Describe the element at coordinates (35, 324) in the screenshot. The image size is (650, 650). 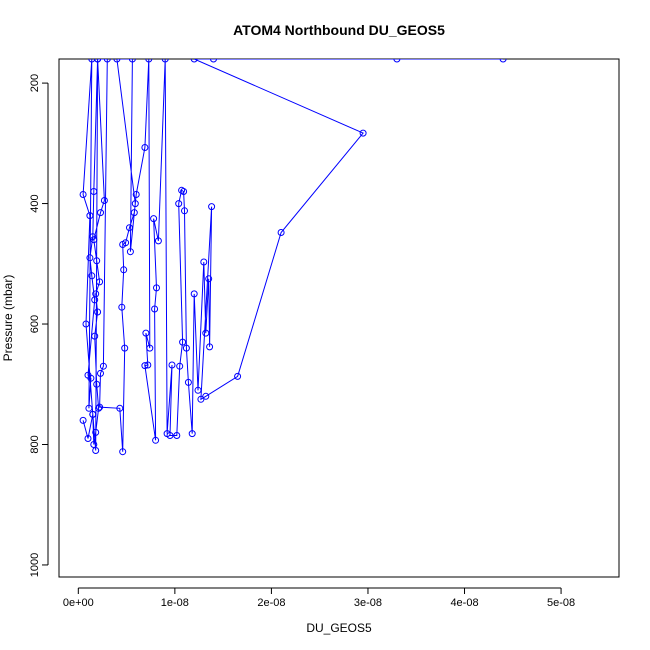
I see `y-tick-label: 600` at that location.